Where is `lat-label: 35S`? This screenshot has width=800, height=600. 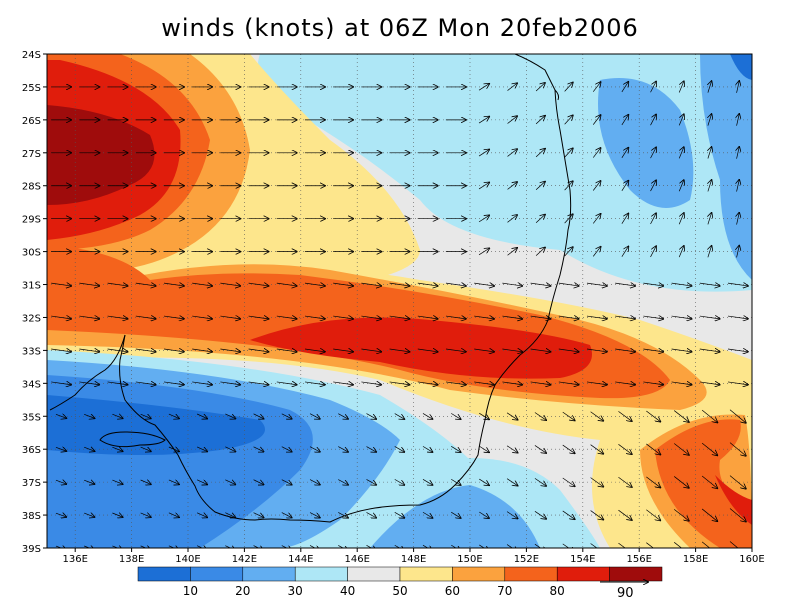 lat-label: 35S is located at coordinates (31, 417).